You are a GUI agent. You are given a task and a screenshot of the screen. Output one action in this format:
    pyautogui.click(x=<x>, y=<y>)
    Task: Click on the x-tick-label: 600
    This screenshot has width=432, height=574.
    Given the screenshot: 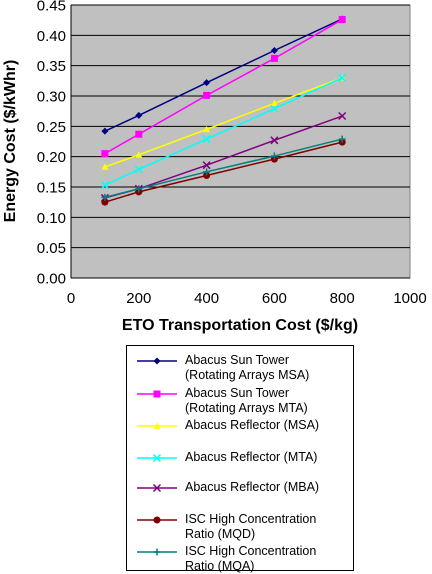 What is the action you would take?
    pyautogui.click(x=274, y=298)
    